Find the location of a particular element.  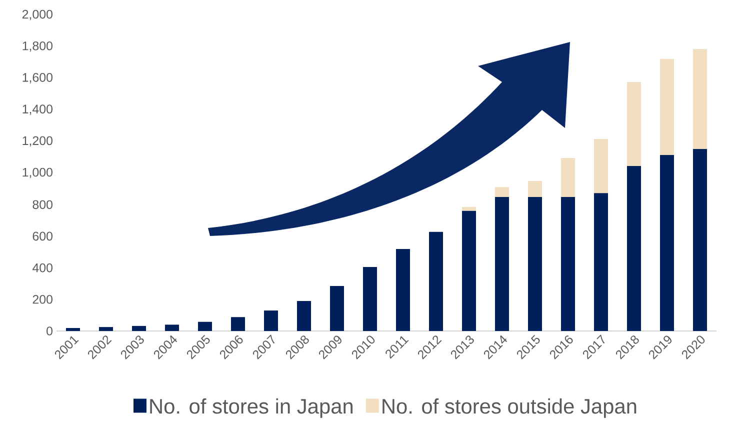

y-tick-label: 1,200 is located at coordinates (37, 141).